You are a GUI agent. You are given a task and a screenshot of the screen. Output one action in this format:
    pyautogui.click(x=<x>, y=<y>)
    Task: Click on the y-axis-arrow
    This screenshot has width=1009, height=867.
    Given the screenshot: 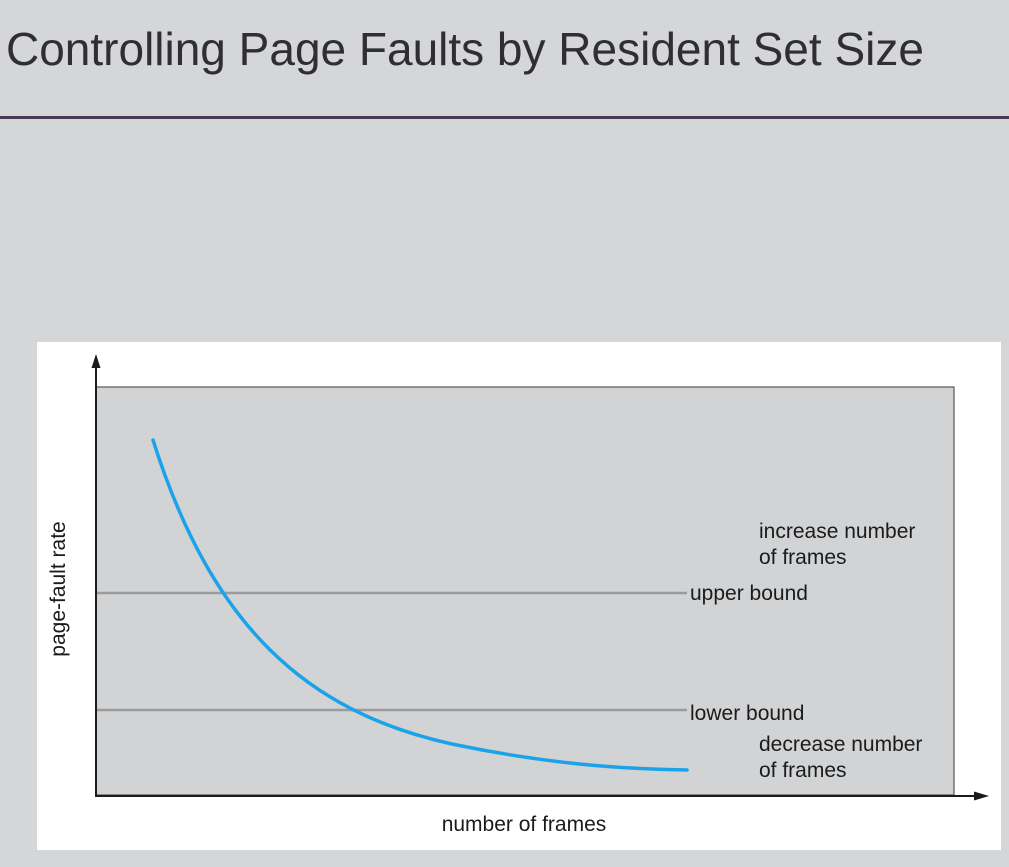 What is the action you would take?
    pyautogui.click(x=96, y=361)
    